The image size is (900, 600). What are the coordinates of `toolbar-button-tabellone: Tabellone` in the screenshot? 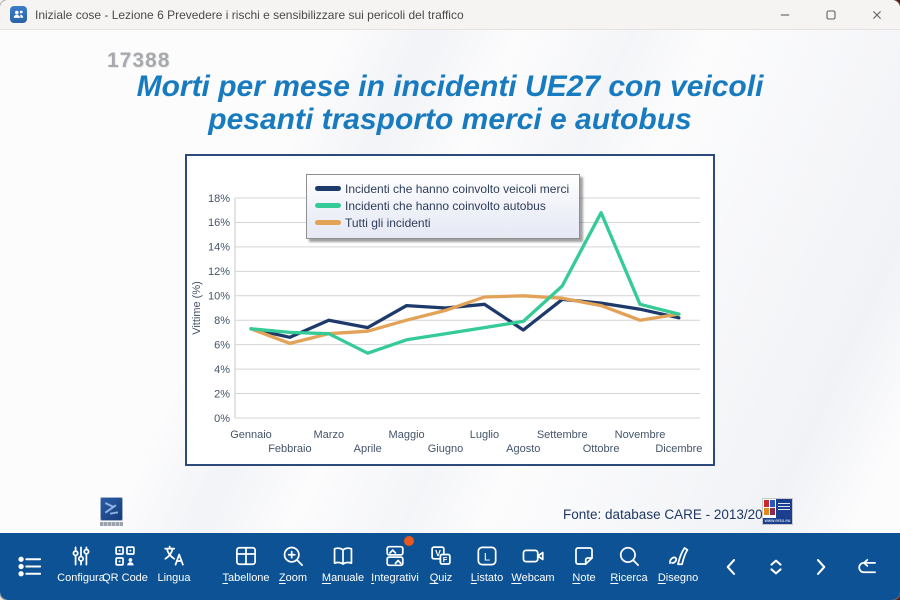 It's located at (246, 566).